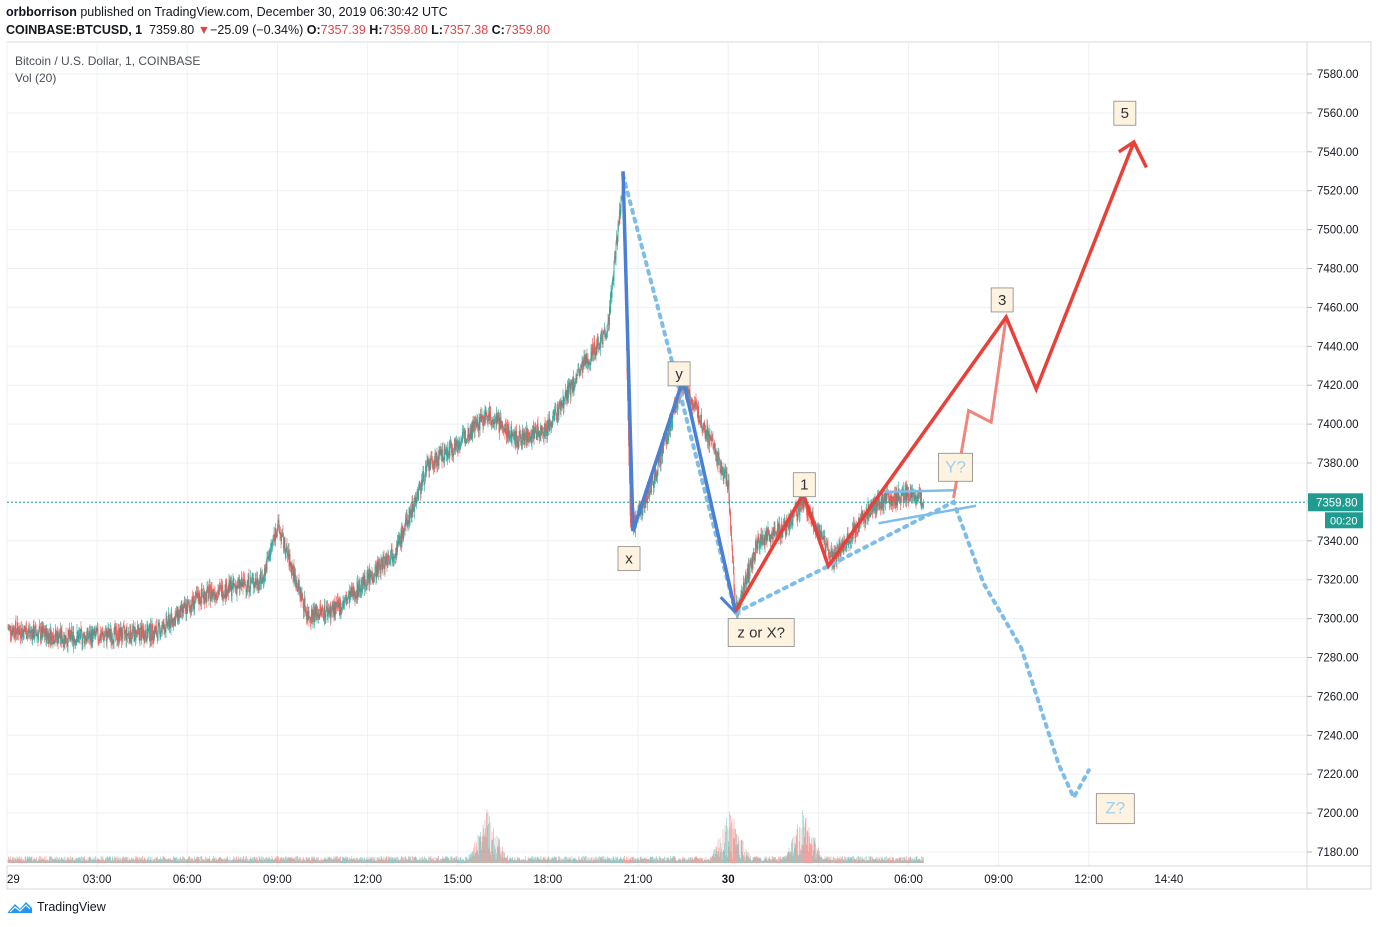  Describe the element at coordinates (41, 12) in the screenshot. I see `publisher-name: orbborrison` at that location.